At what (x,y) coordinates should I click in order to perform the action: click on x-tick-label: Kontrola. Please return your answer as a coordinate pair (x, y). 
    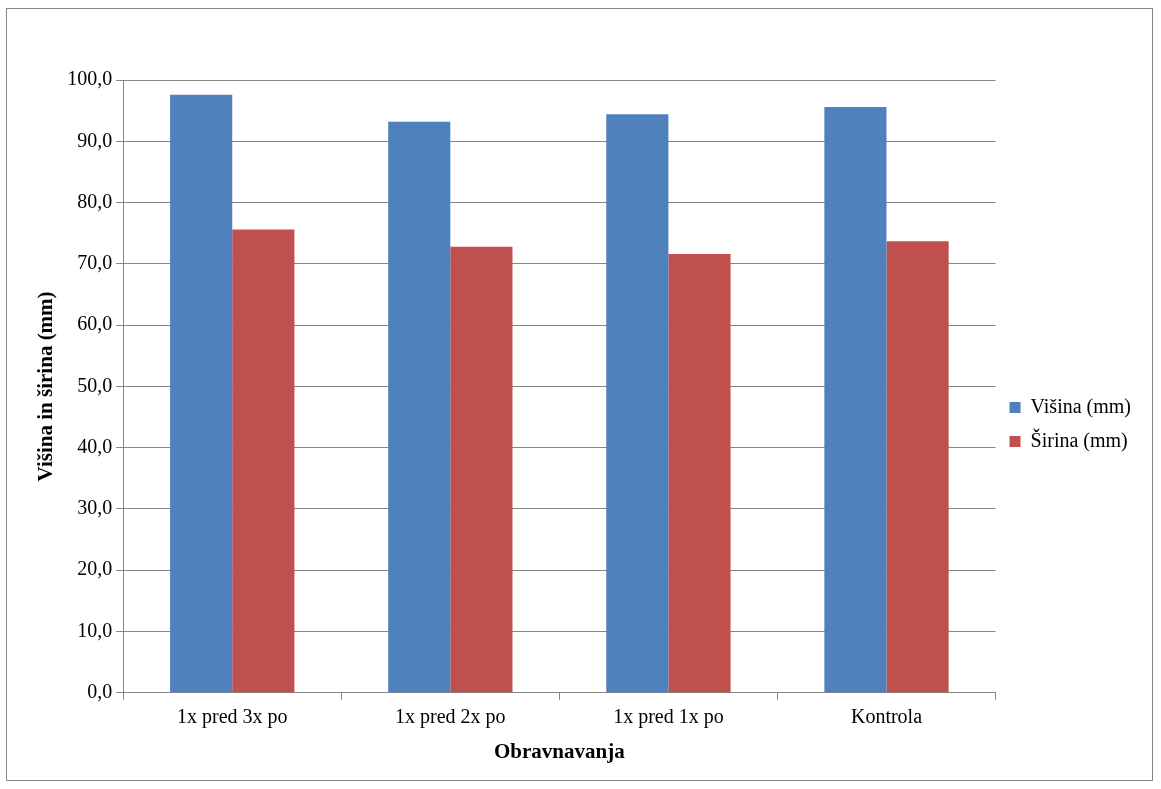
    Looking at the image, I should click on (886, 716).